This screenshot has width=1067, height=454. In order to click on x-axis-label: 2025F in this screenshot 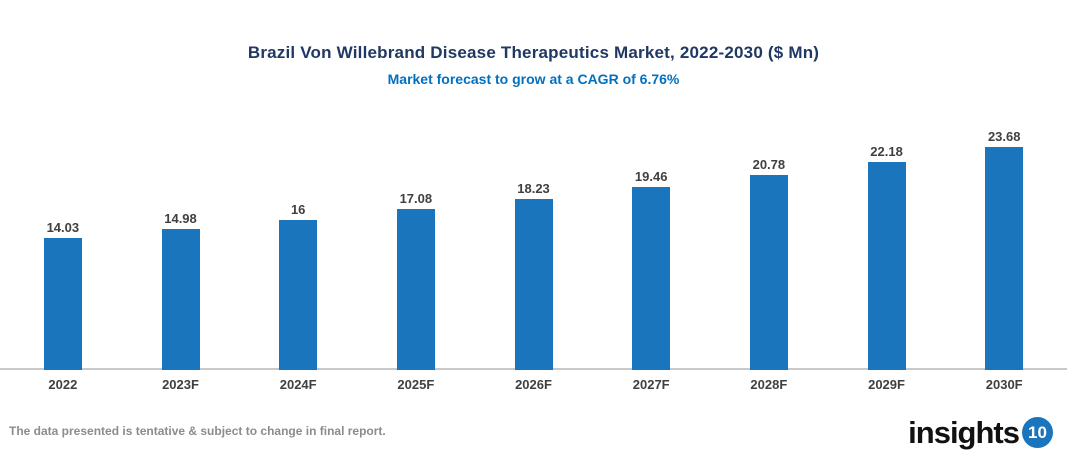, I will do `click(416, 384)`.